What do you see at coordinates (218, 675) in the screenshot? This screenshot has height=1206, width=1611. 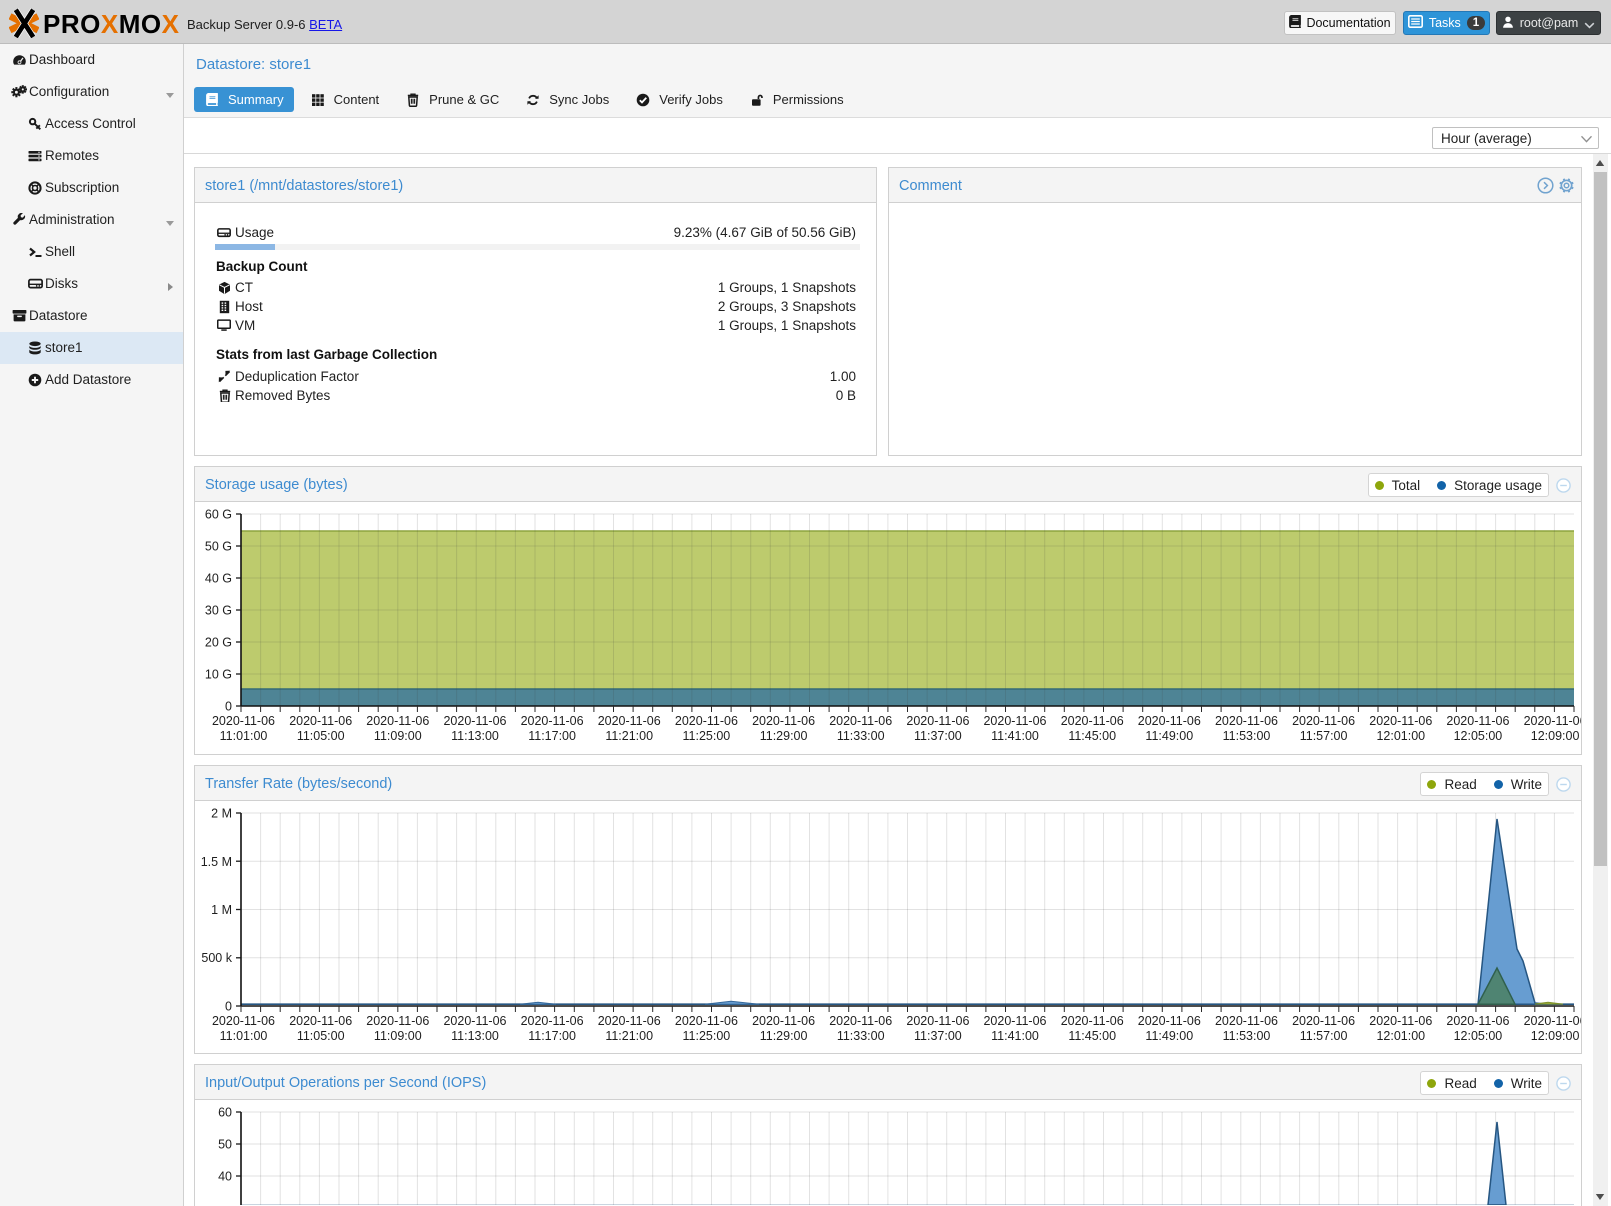 I see `svg-text: 10 G` at bounding box center [218, 675].